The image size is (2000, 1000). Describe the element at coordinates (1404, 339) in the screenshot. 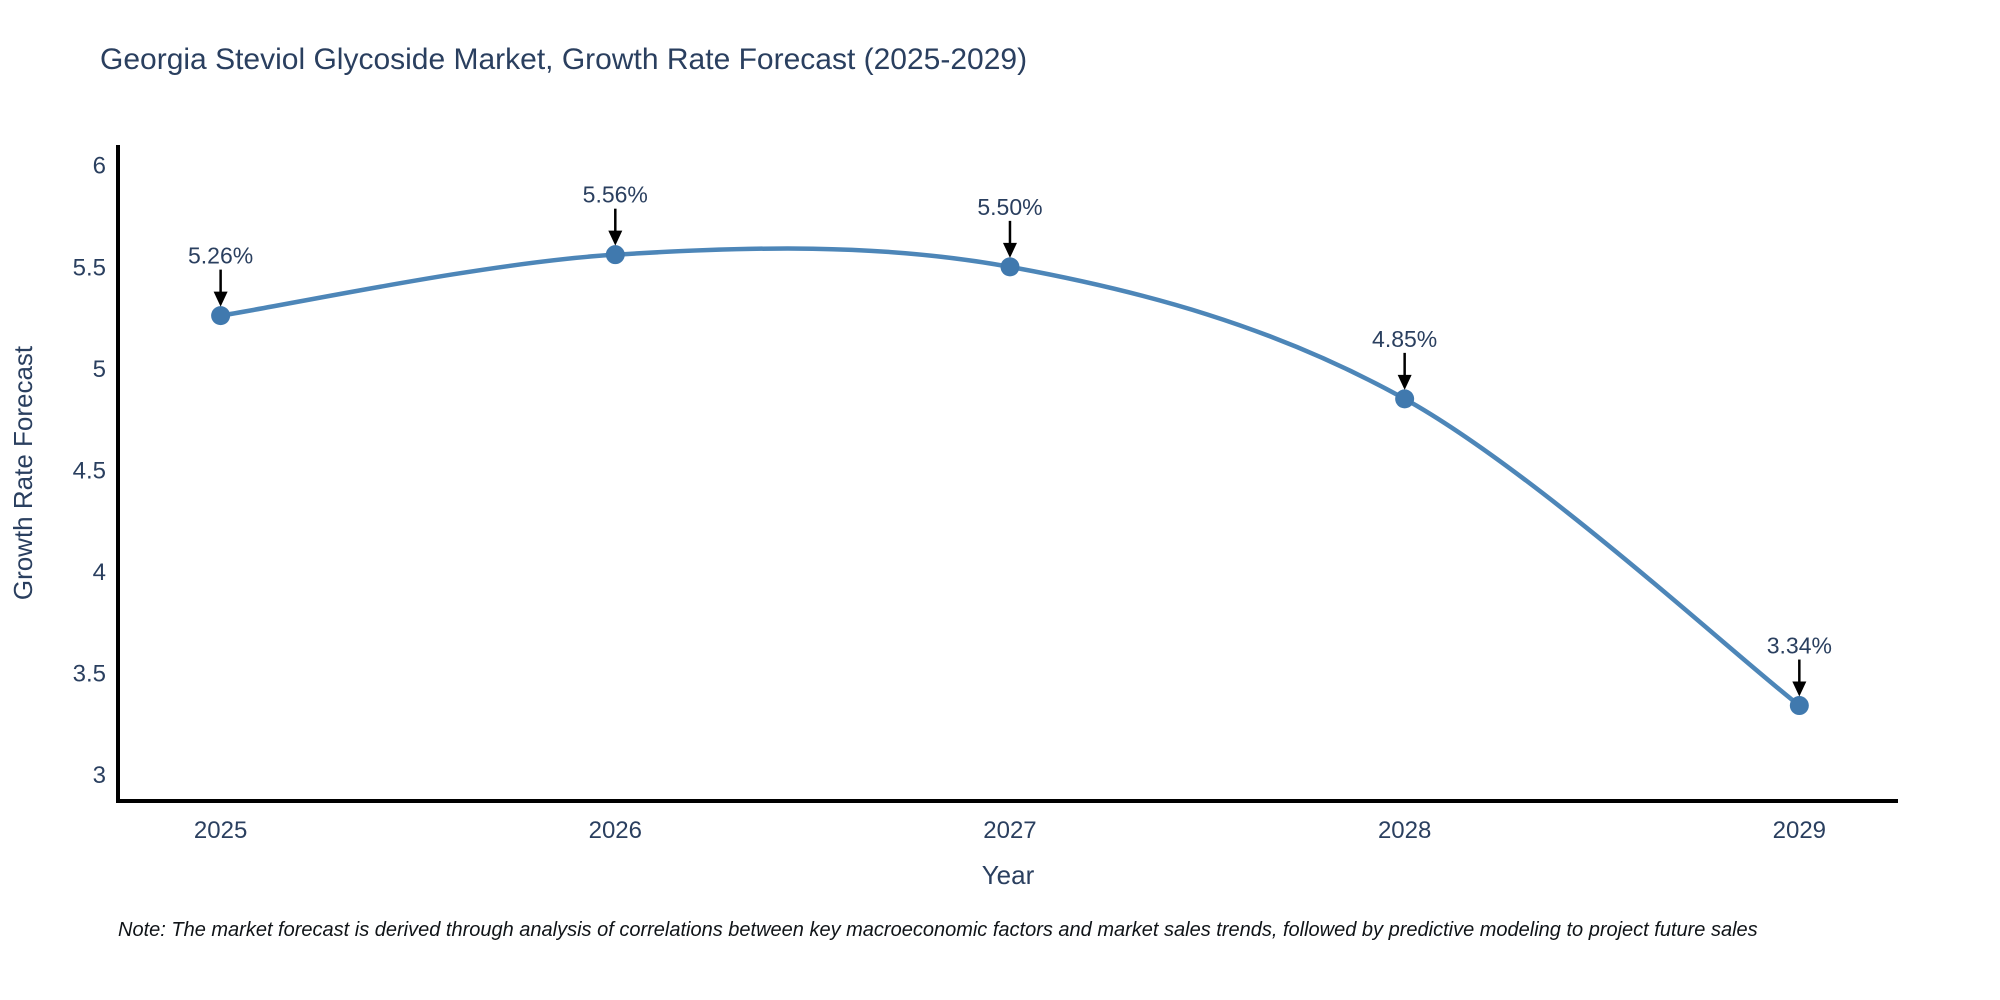

I see `data-point-label: 4.85%` at that location.